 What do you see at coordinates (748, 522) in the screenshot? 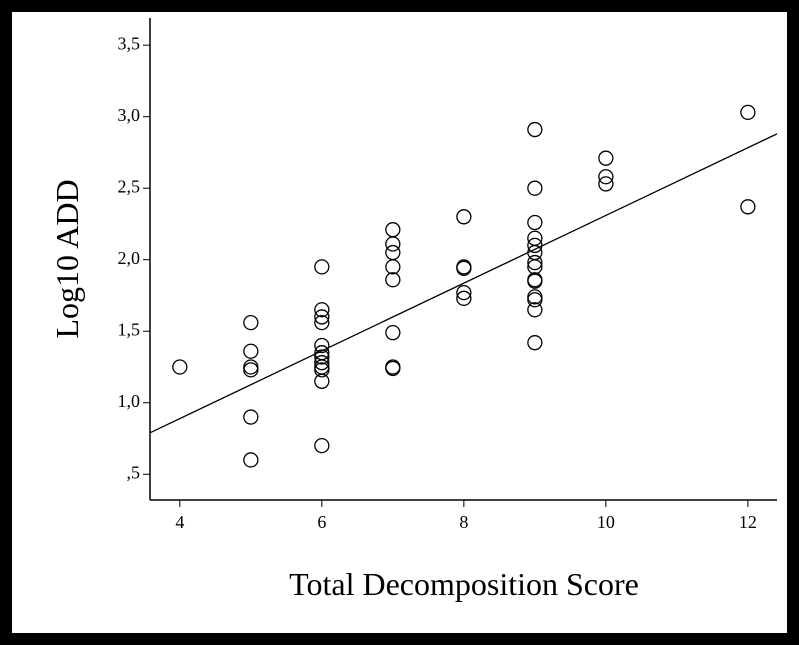
I see `x-tick-label: 12` at bounding box center [748, 522].